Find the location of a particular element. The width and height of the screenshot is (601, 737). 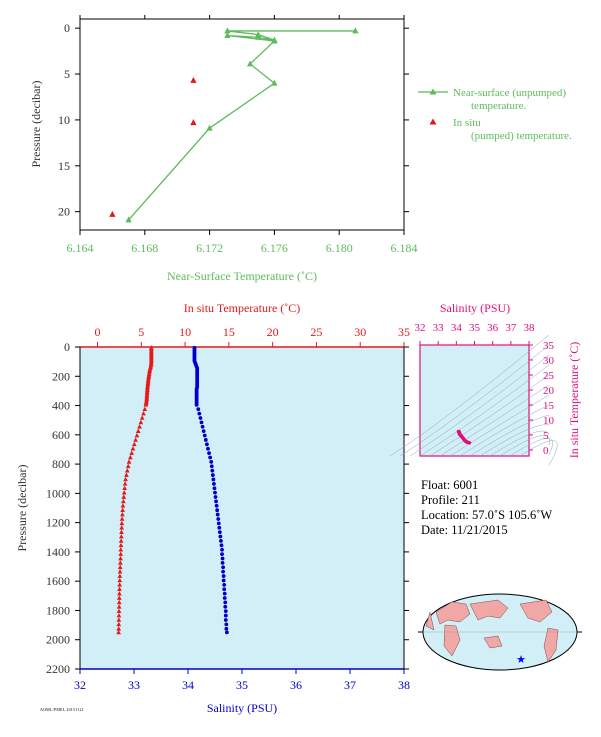

map-land-asia-east is located at coordinates (489, 610).